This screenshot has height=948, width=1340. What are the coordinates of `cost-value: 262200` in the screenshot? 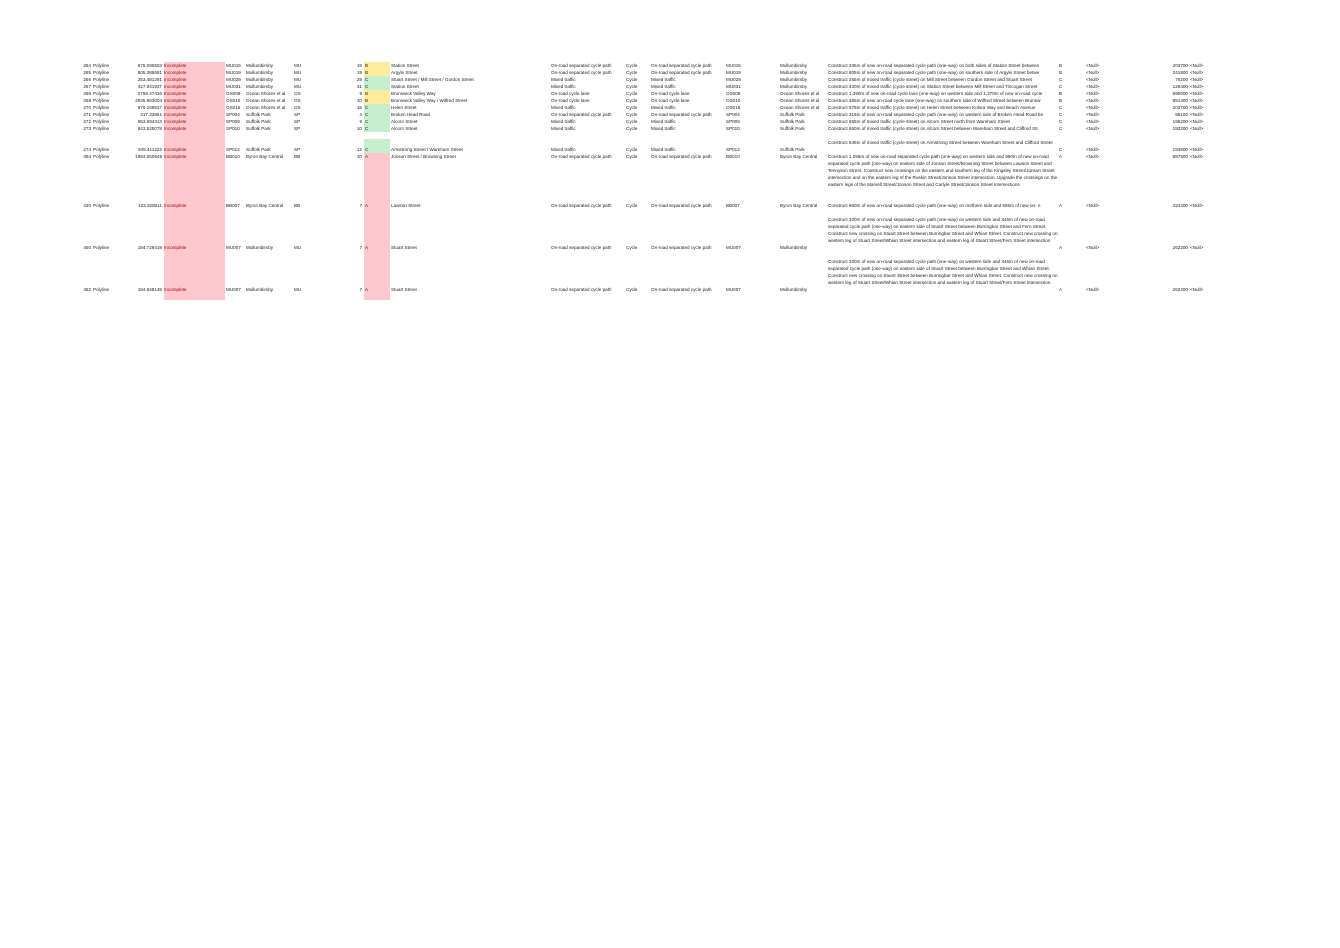 It's located at (1180, 289).